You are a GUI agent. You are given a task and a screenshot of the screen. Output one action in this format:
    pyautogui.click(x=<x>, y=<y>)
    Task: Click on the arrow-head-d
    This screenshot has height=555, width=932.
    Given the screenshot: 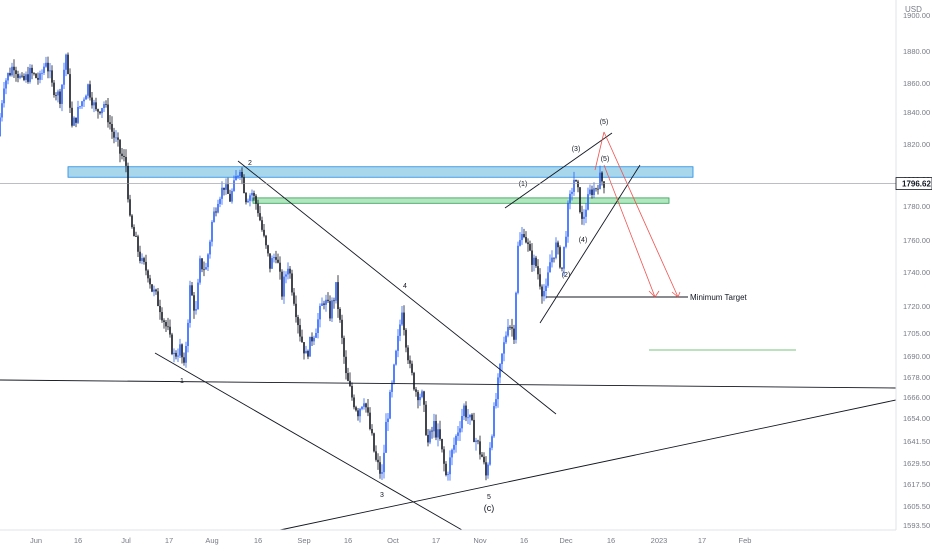 What is the action you would take?
    pyautogui.click(x=657, y=294)
    